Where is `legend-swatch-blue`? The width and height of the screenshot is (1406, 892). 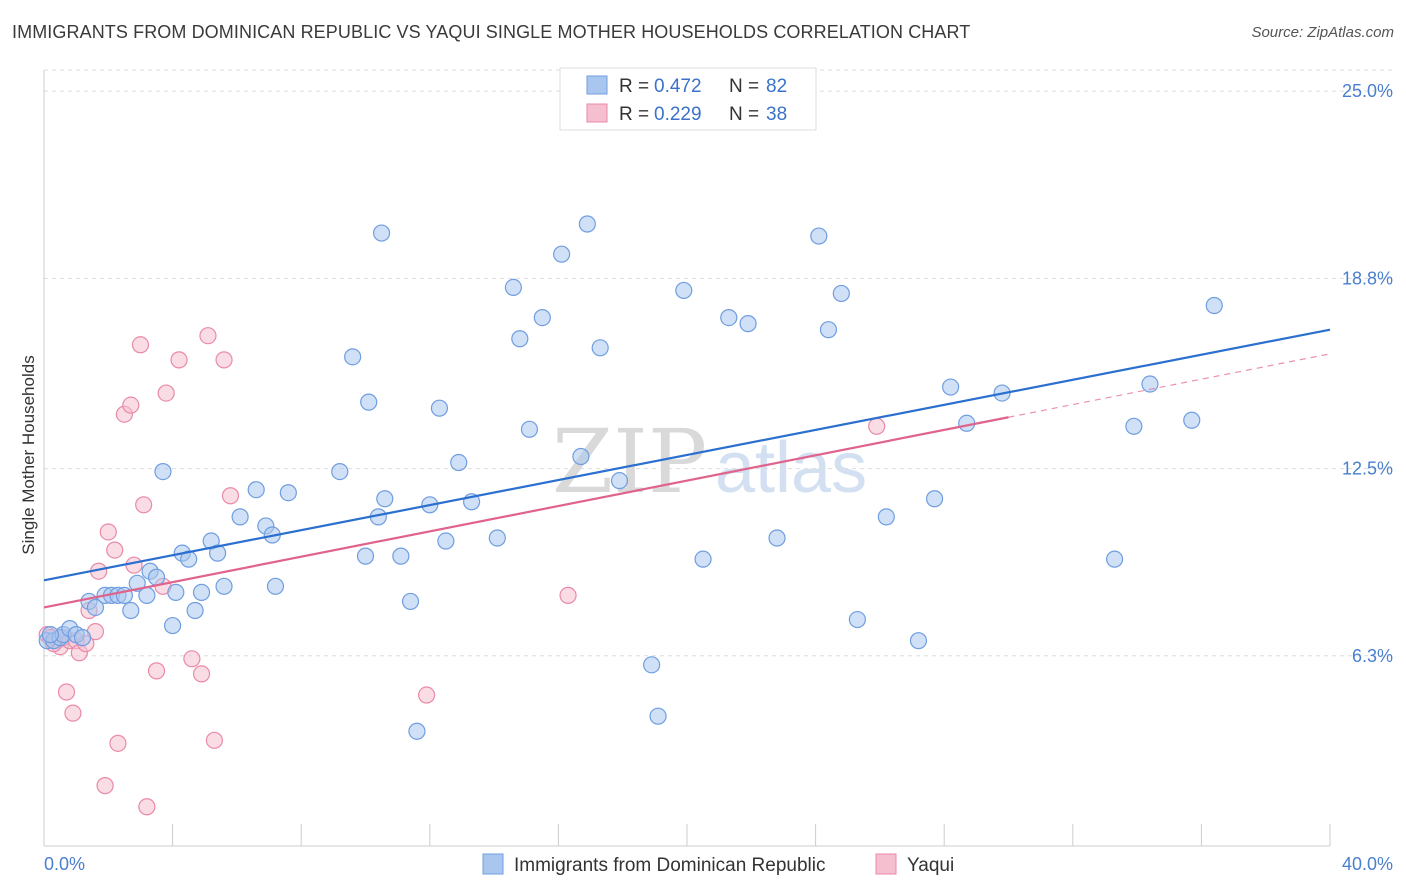 legend-swatch-blue is located at coordinates (597, 85).